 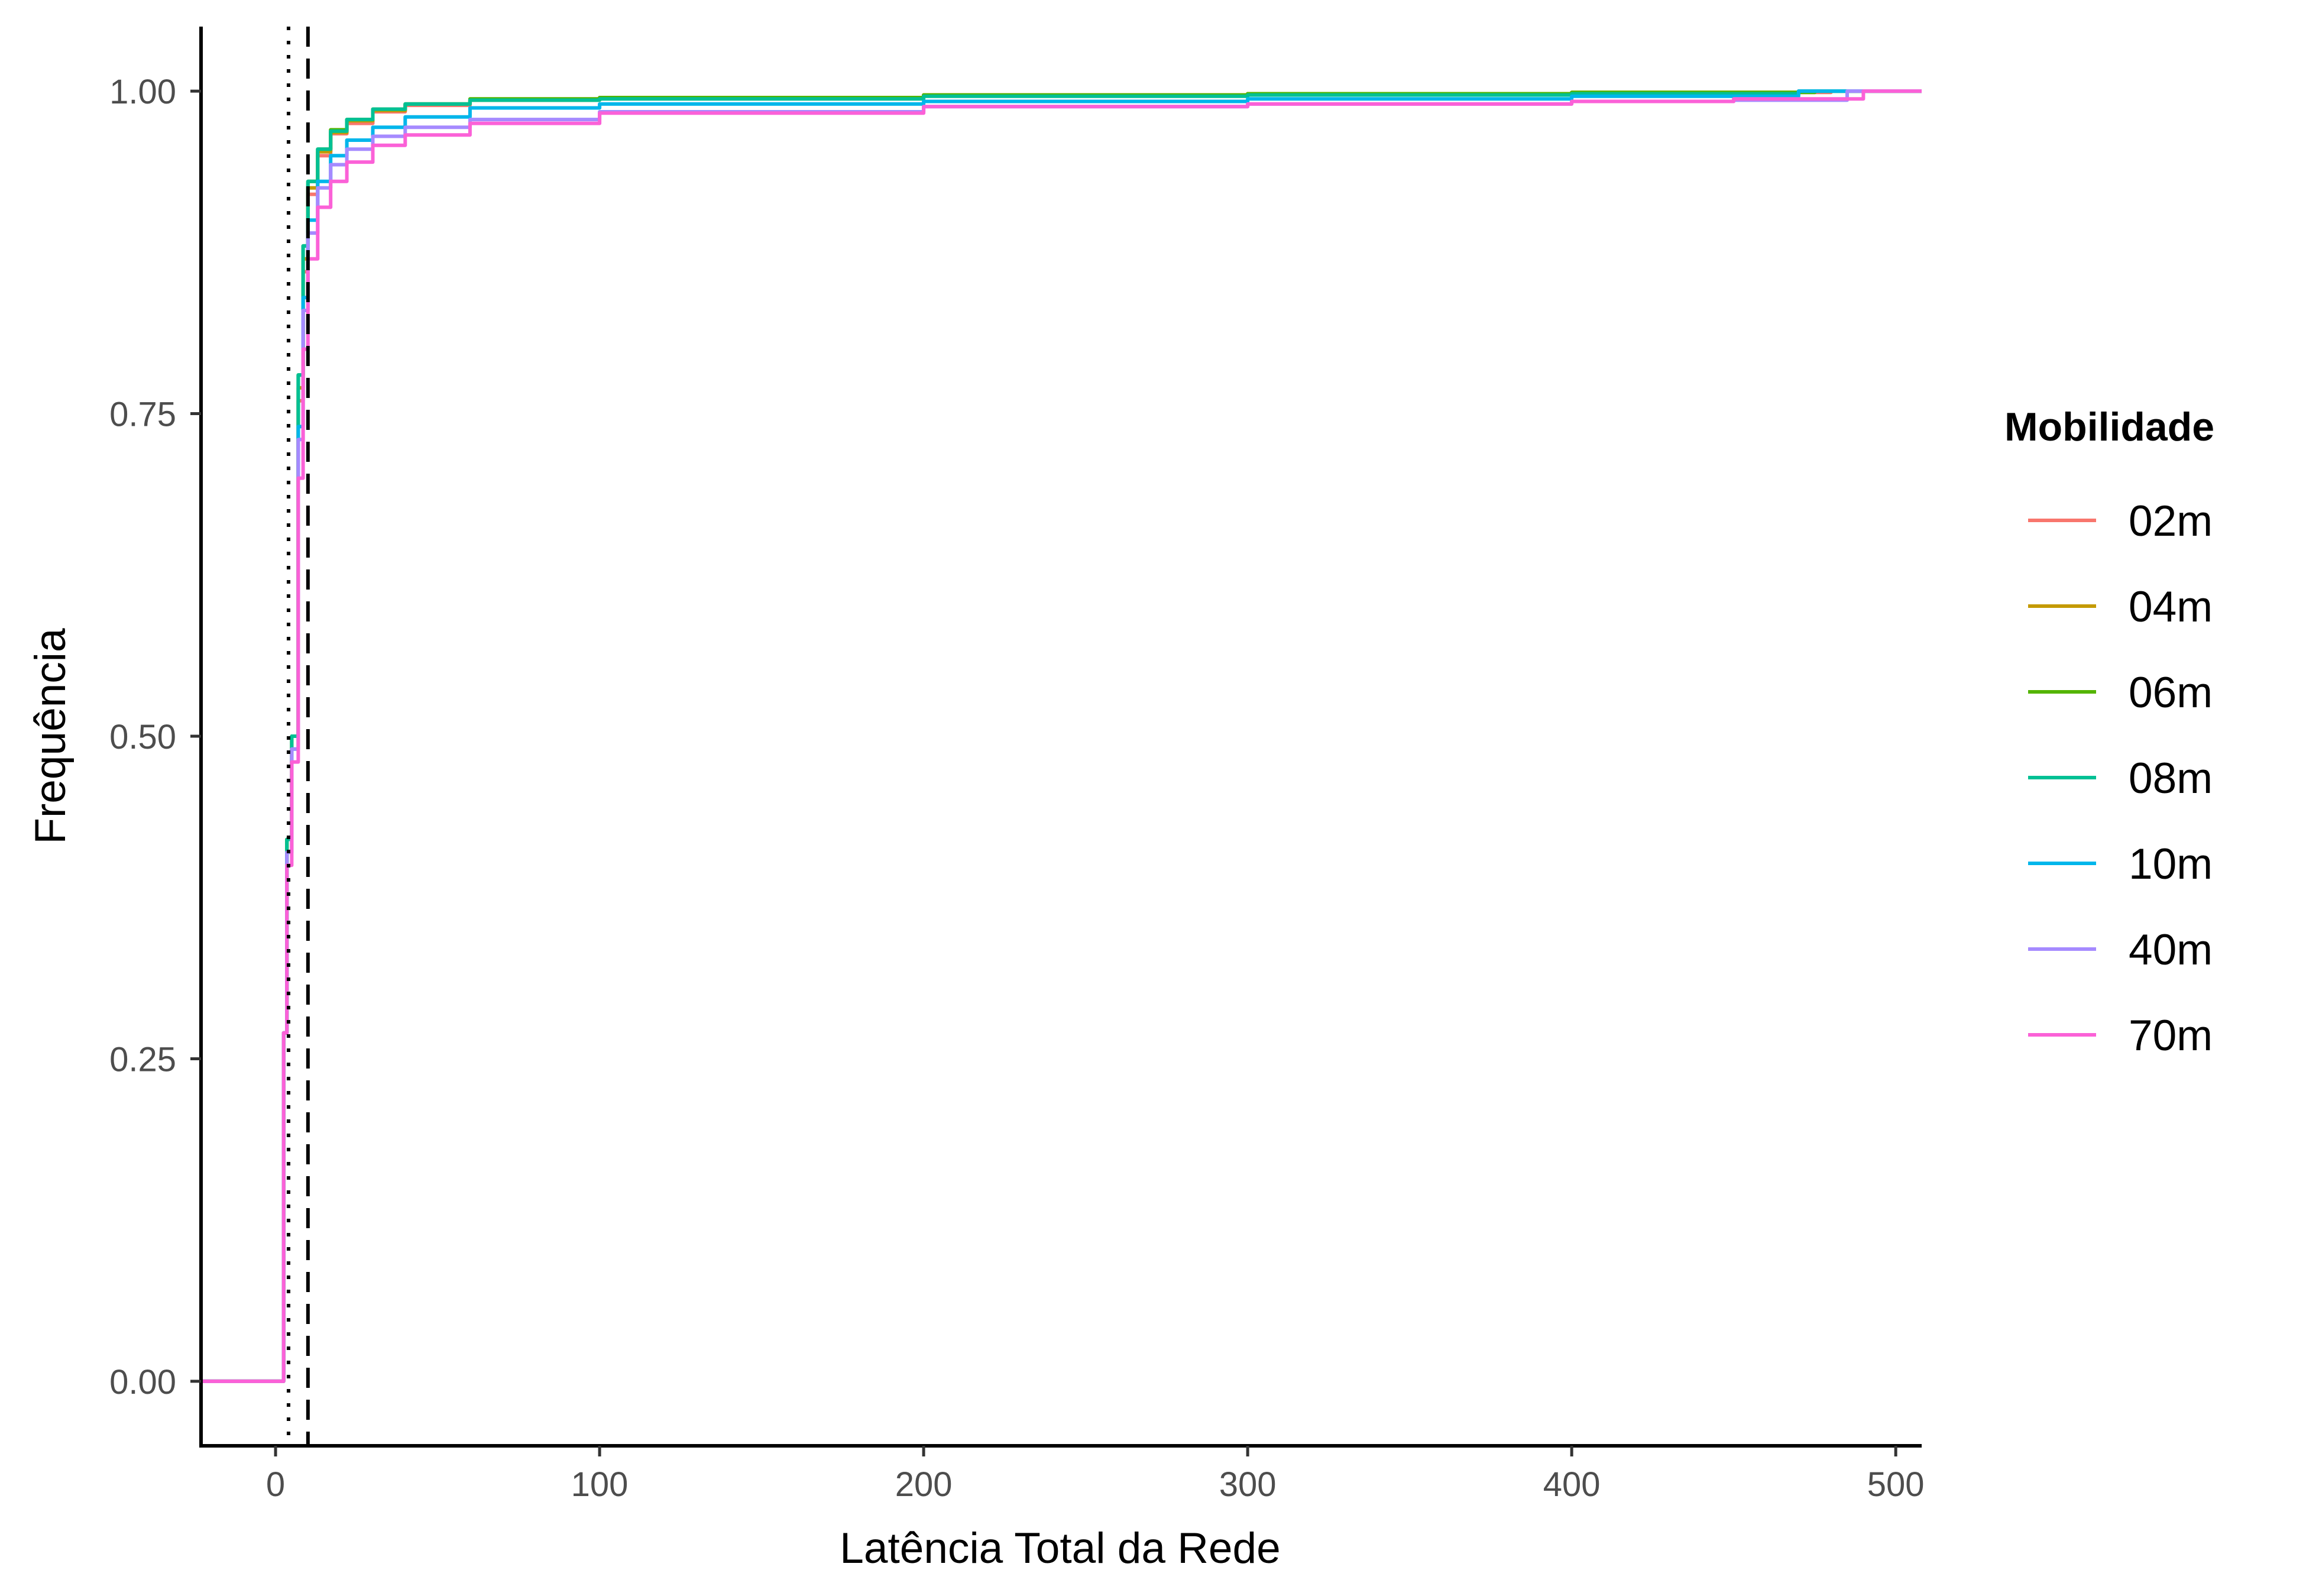 I want to click on x-ticks: 0 100 200 300 400 500, so click(x=1095, y=1475).